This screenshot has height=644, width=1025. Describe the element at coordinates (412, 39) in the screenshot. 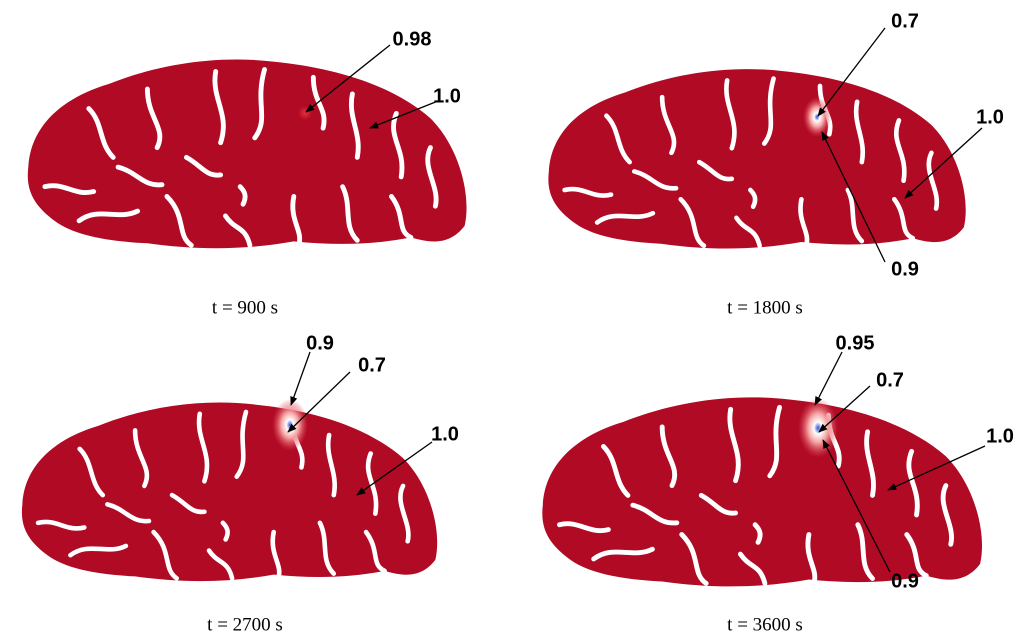

I see `value-label: 0.98` at that location.